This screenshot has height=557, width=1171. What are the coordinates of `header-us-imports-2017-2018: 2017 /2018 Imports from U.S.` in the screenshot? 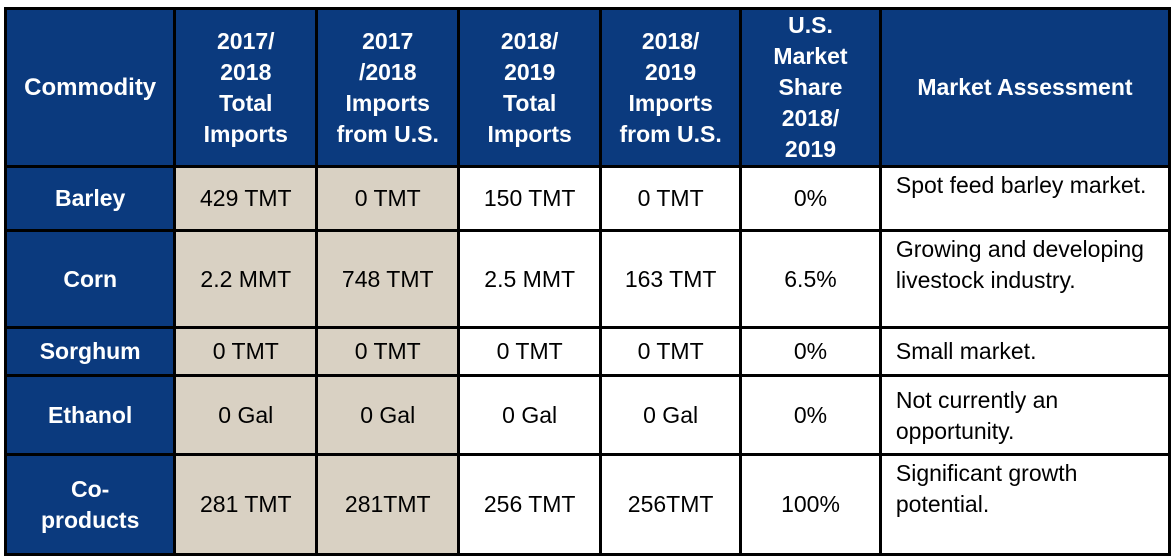 It's located at (388, 87).